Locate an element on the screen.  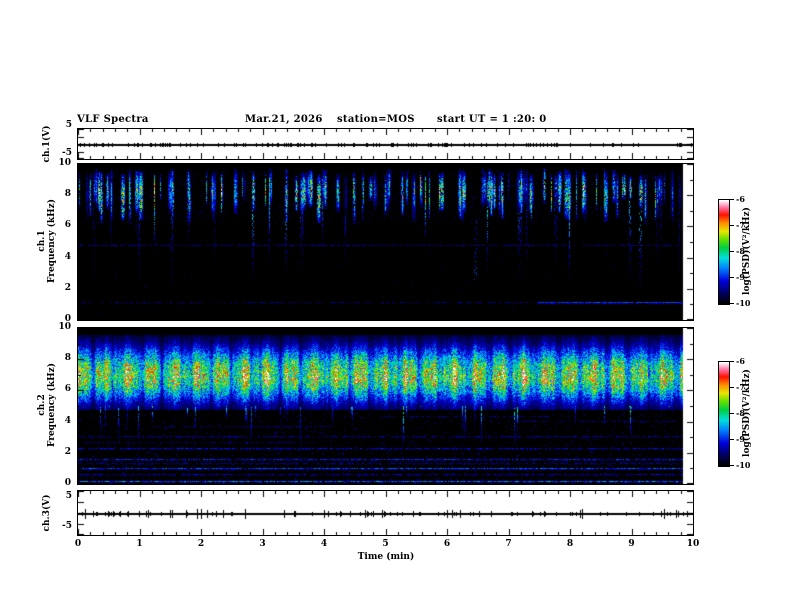
panel-ch3-waveform is located at coordinates (385, 513).